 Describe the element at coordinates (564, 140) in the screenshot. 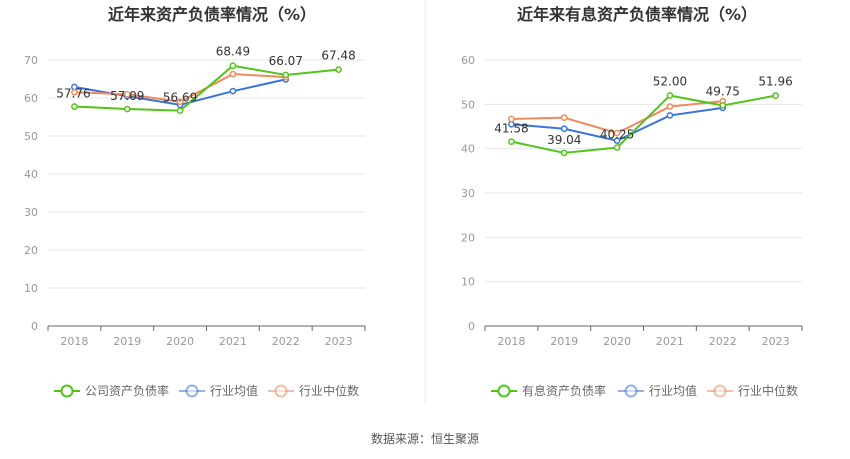

I see `data-label: 39.04` at that location.